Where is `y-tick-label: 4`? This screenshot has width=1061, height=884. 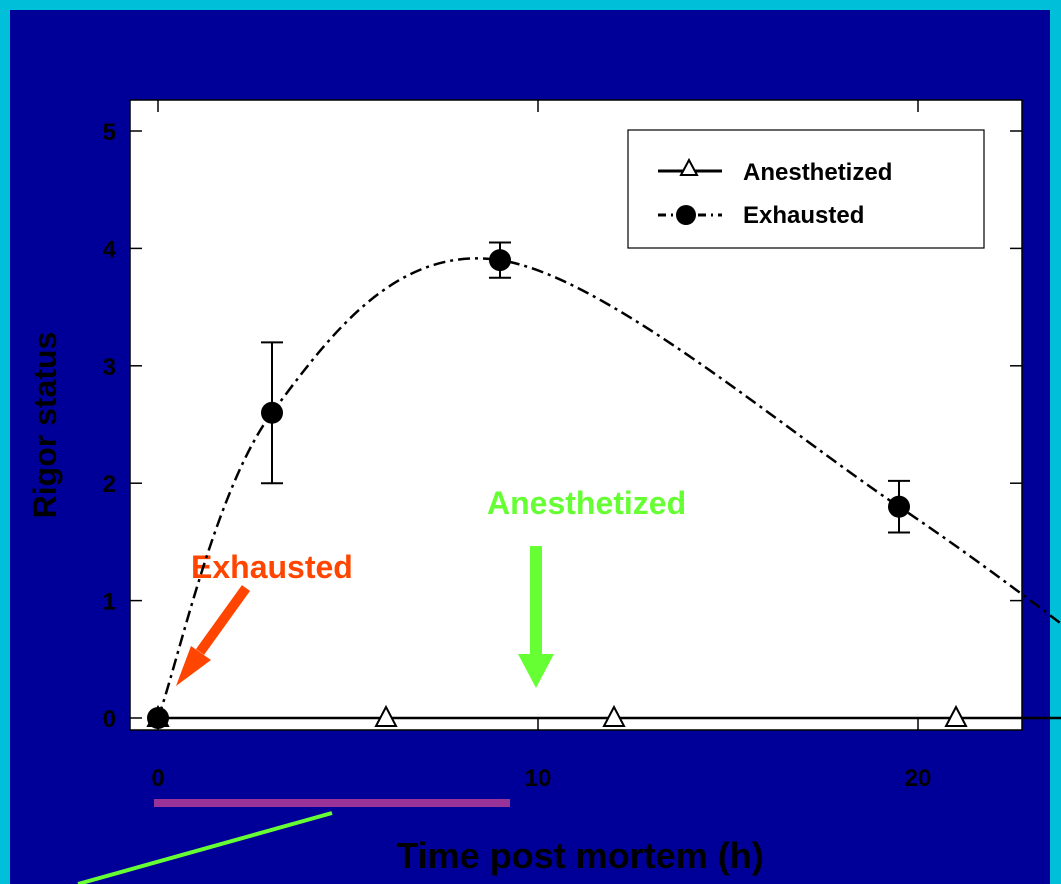
y-tick-label: 4 is located at coordinates (110, 249).